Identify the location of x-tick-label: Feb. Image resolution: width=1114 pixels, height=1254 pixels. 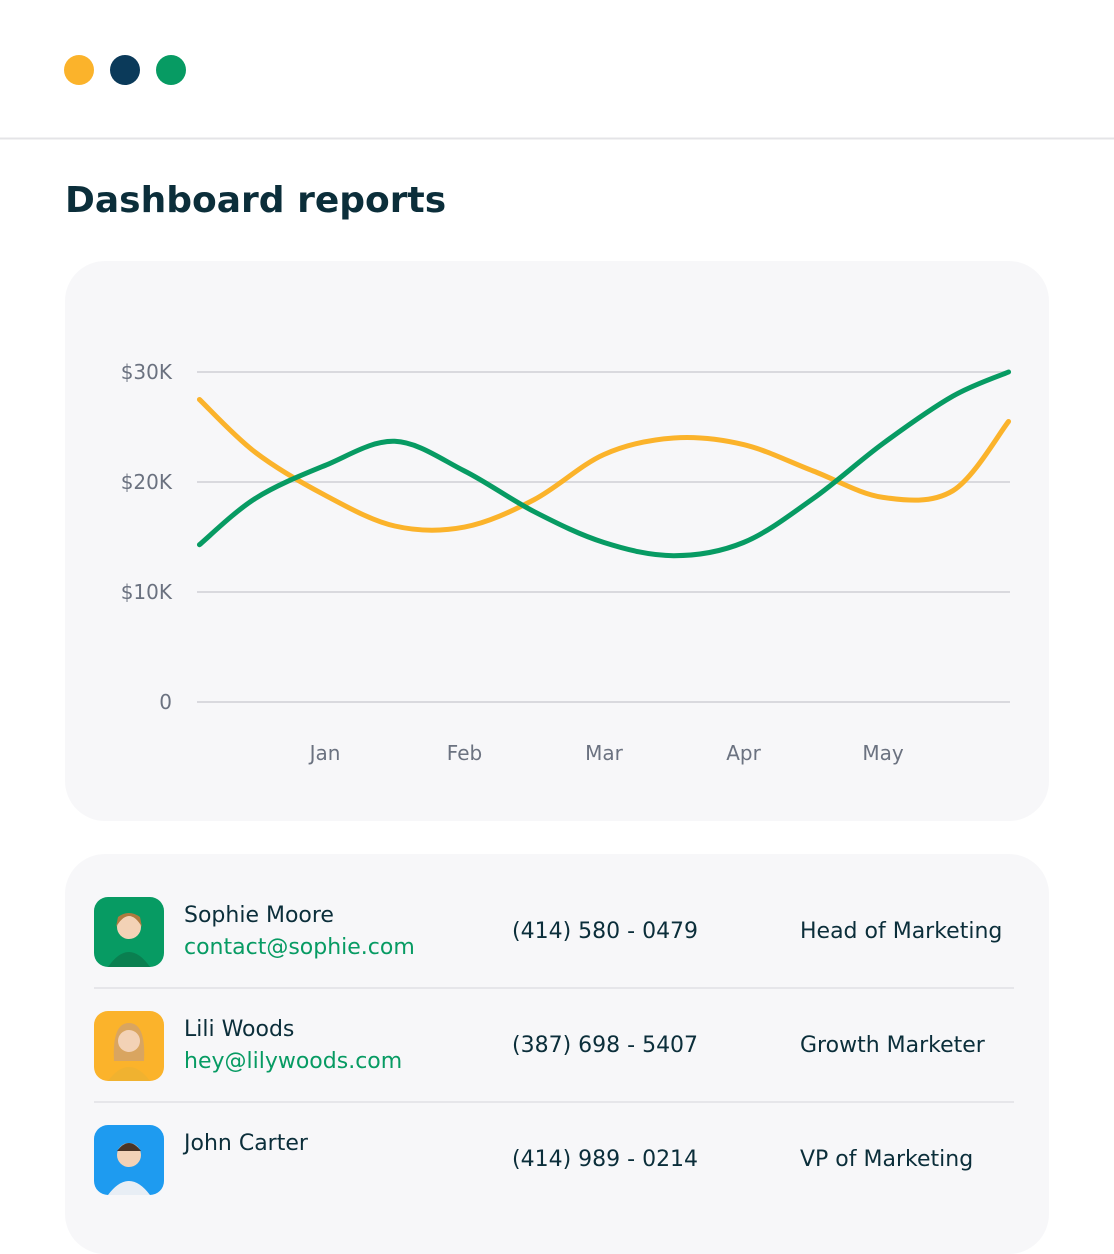
(464, 753).